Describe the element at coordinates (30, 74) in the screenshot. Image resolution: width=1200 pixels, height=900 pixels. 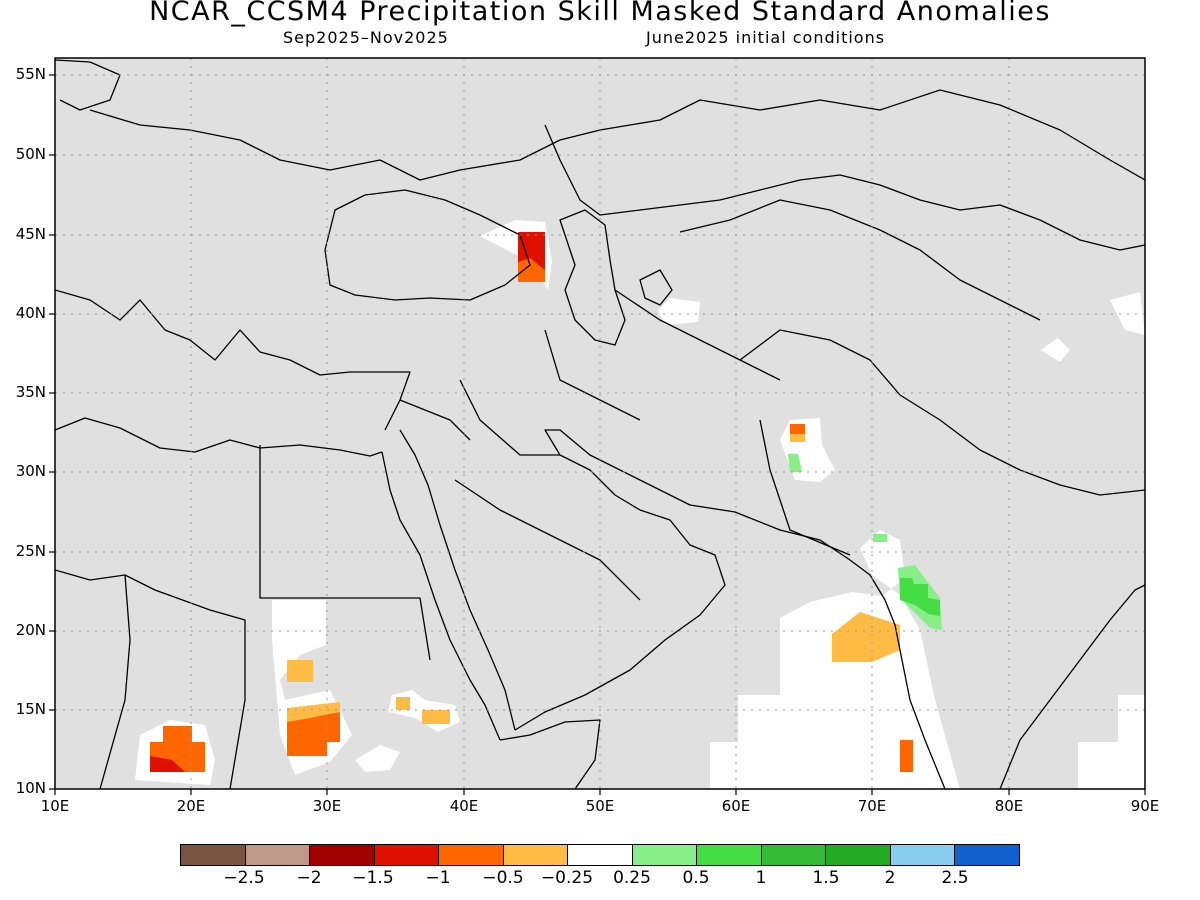
I see `lat-label-55: 55N` at that location.